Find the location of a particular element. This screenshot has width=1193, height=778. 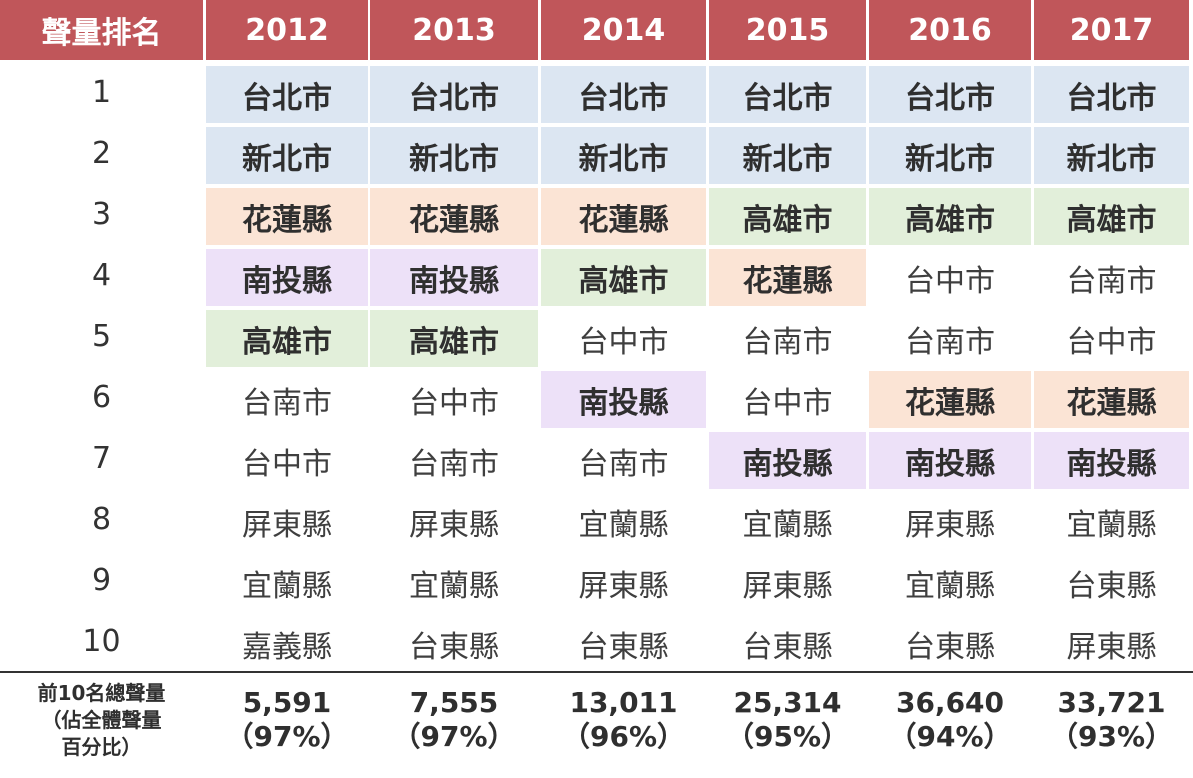

footer-total-cell: 7,555 （97%） is located at coordinates (454, 724).